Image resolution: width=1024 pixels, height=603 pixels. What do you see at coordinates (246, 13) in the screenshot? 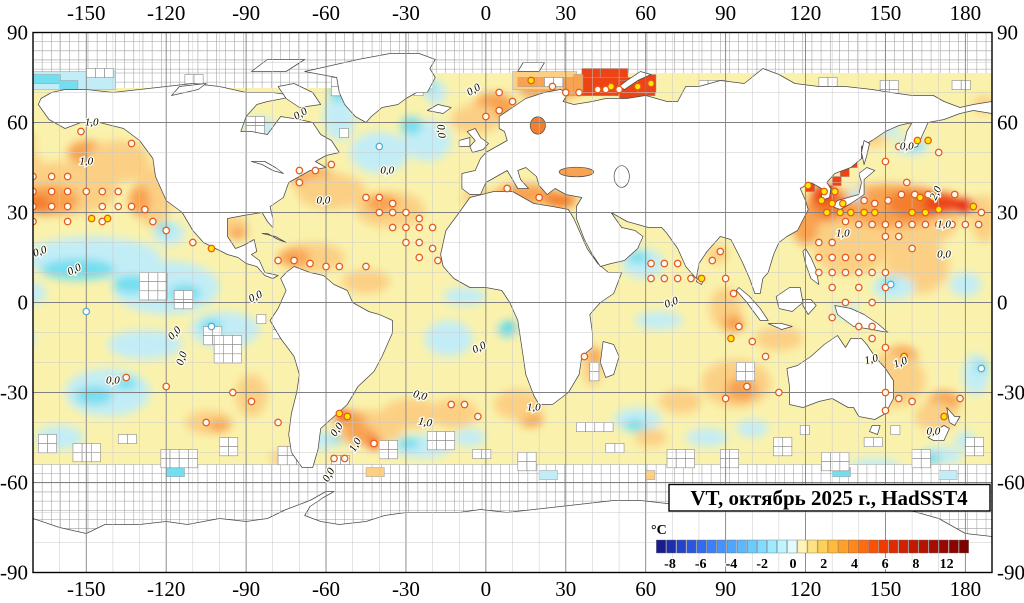
I see `lon-tick-label: -90` at bounding box center [246, 13].